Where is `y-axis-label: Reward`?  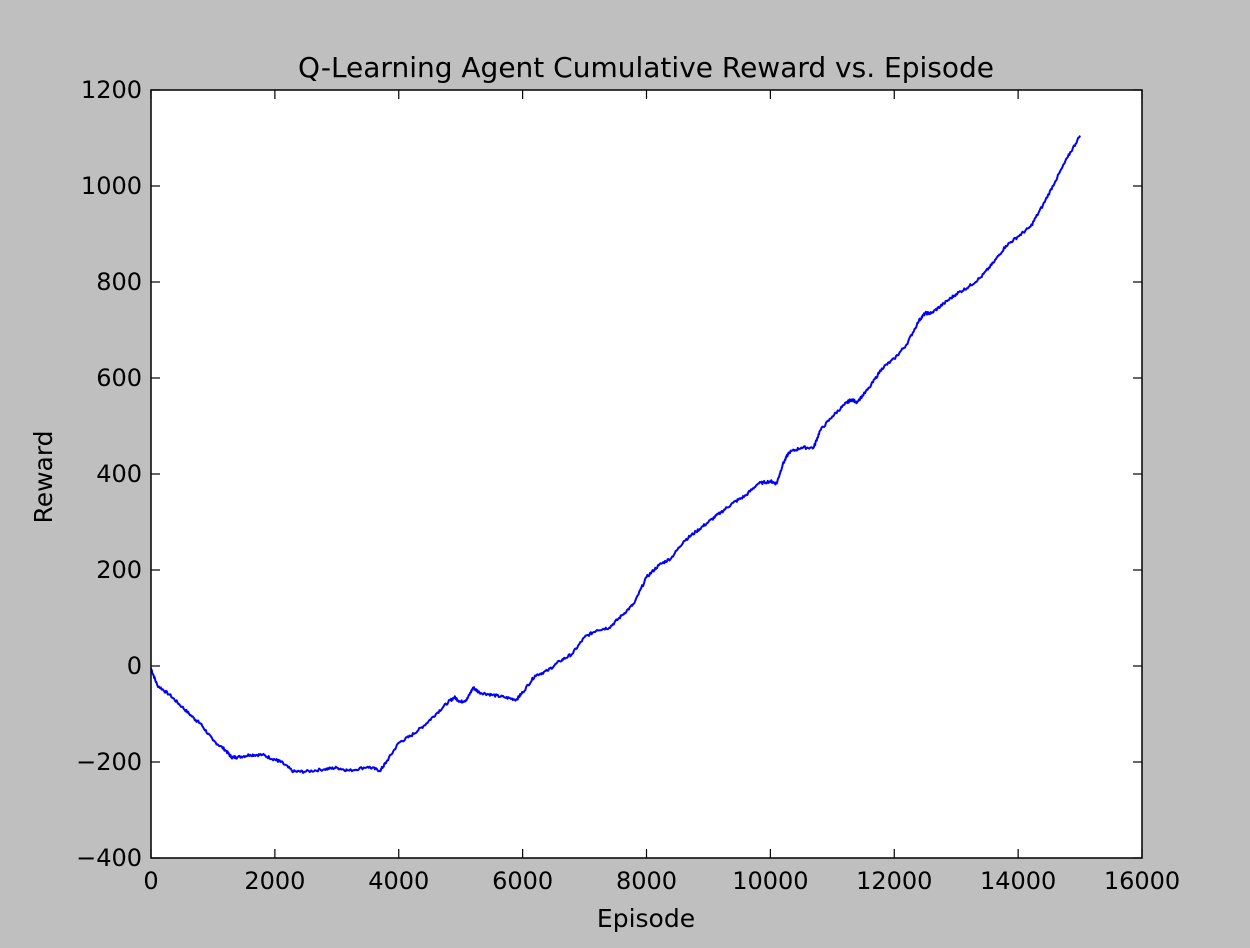 y-axis-label: Reward is located at coordinates (43, 476).